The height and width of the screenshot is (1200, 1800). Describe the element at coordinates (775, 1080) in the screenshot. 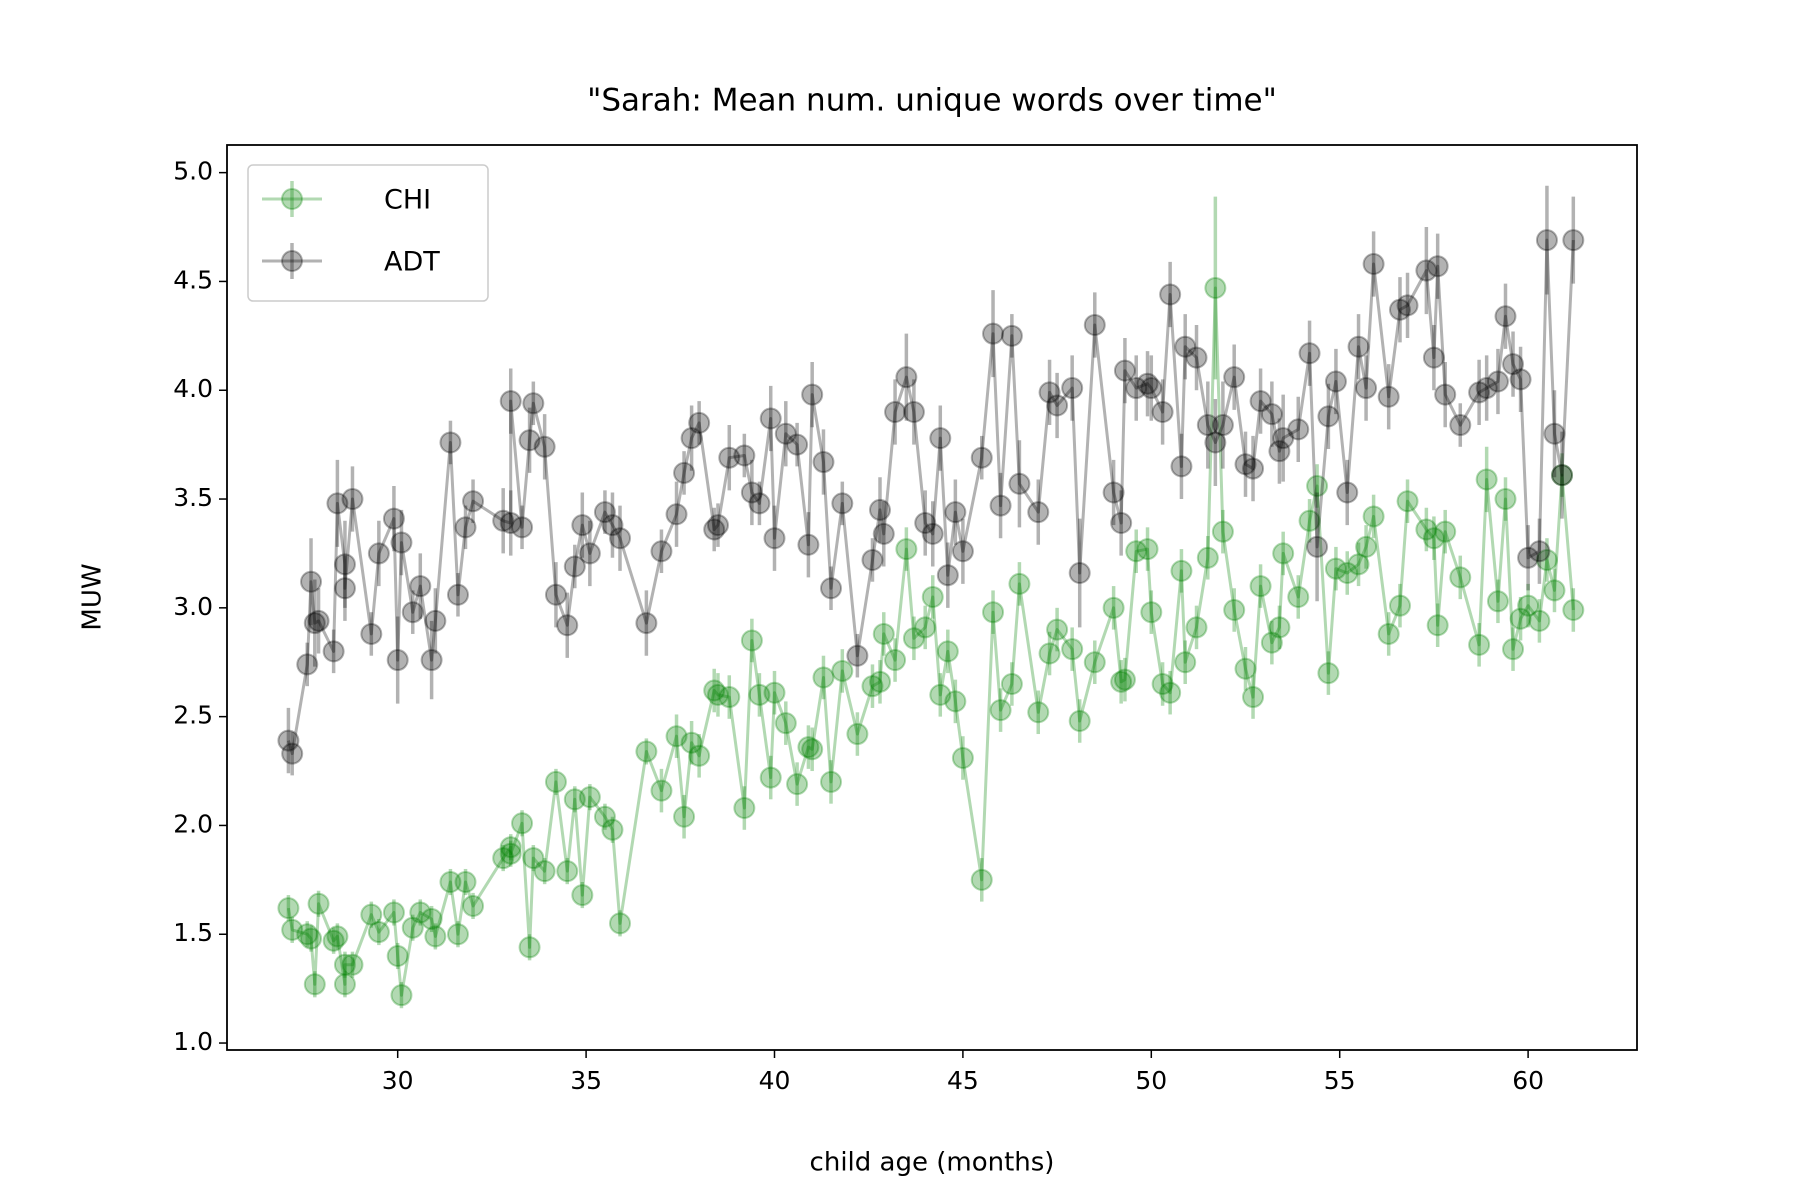

I see `x-tick-label: 40` at that location.